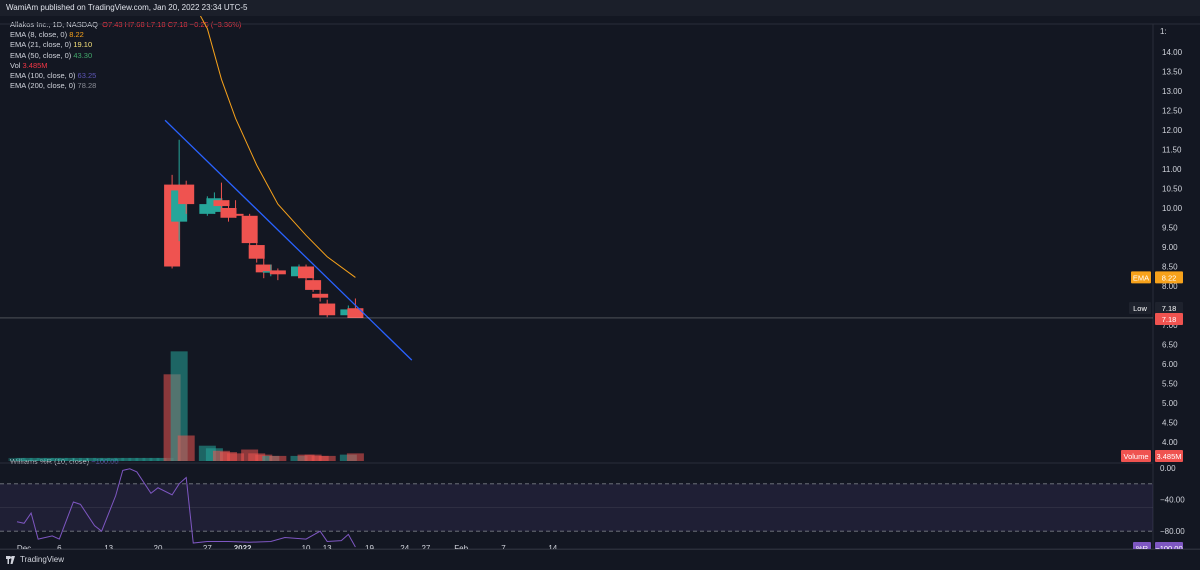 Image resolution: width=1200 pixels, height=570 pixels. I want to click on trendline, so click(288, 240).